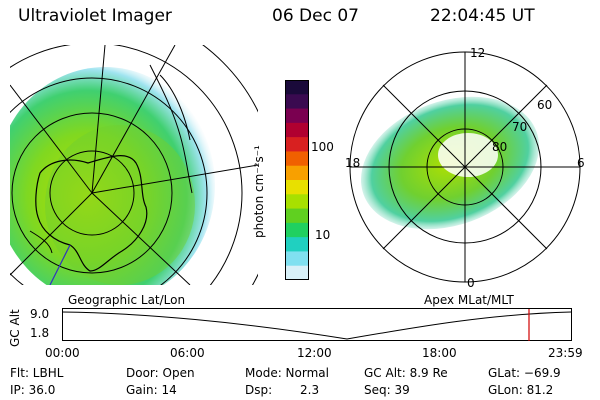 This screenshot has width=600, height=400. I want to click on altitude-ytick-min: 1.8, so click(40, 333).